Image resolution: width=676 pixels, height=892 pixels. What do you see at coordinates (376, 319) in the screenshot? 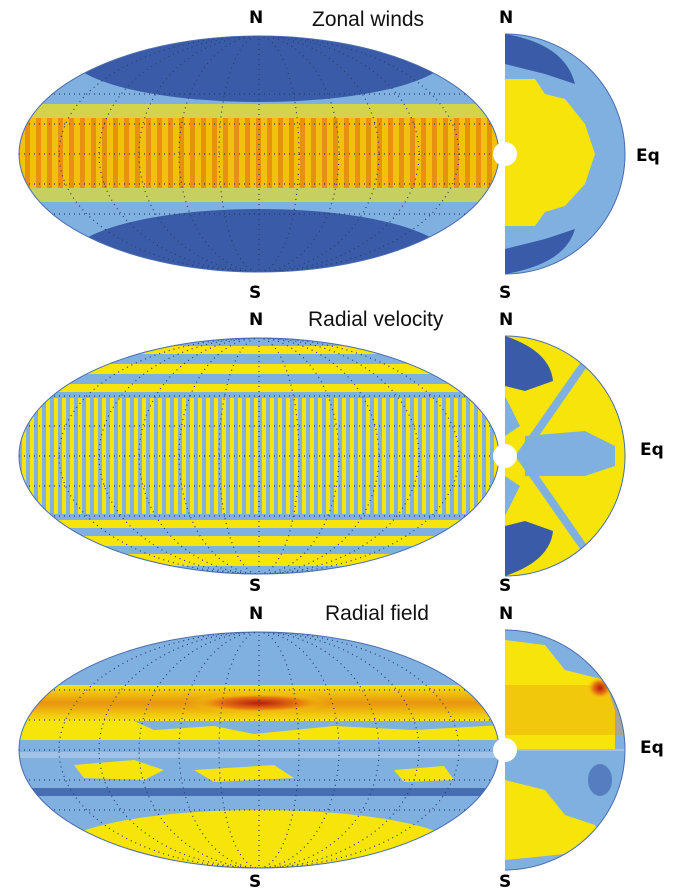
I see `panel-title: Radial velocity` at bounding box center [376, 319].